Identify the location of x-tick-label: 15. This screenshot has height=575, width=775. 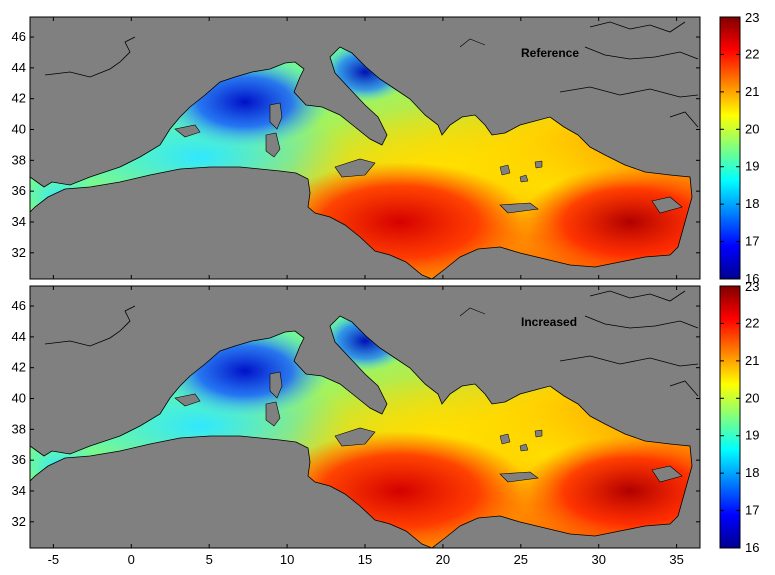
(365, 559).